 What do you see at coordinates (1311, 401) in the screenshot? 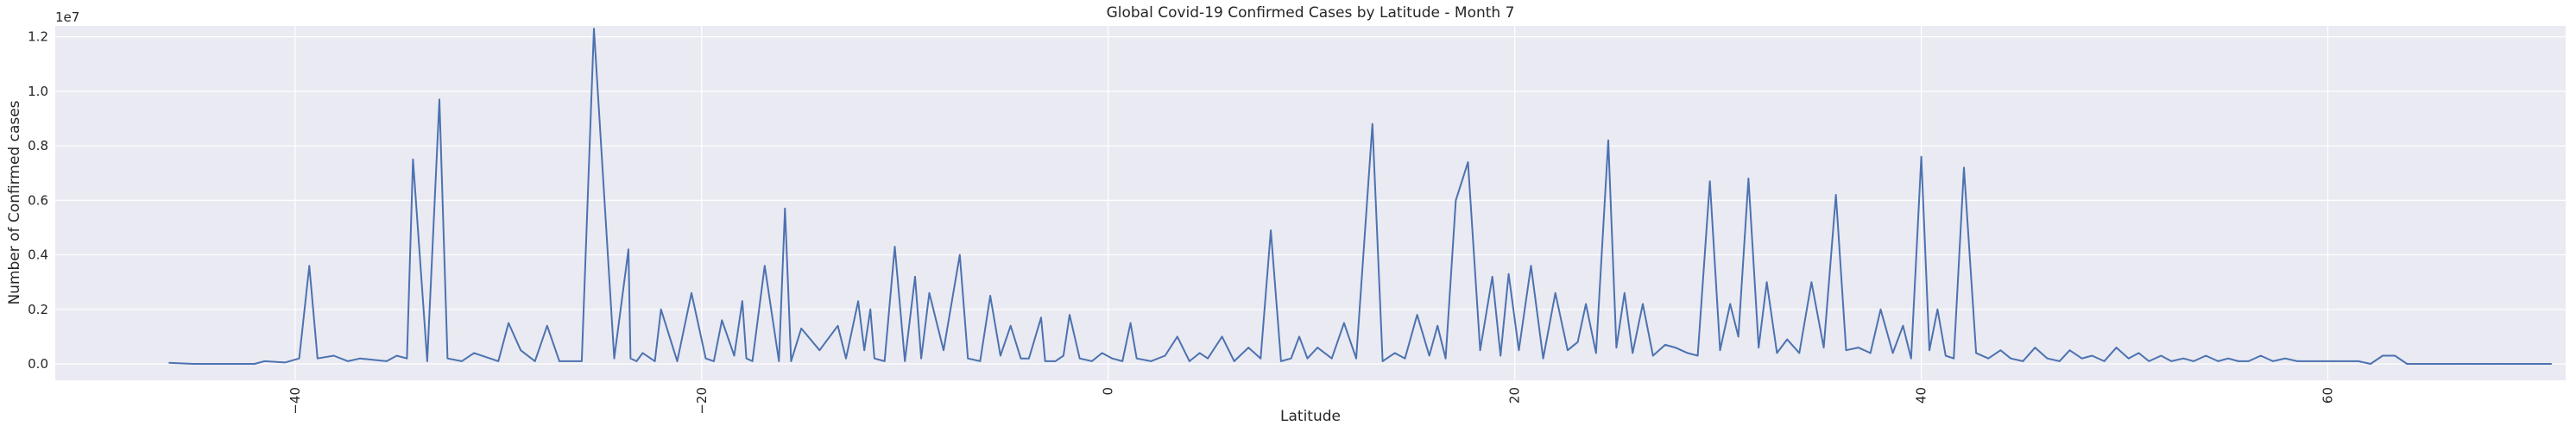
I see `x-tick-labels: −40 −20 0 20 40 60` at bounding box center [1311, 401].